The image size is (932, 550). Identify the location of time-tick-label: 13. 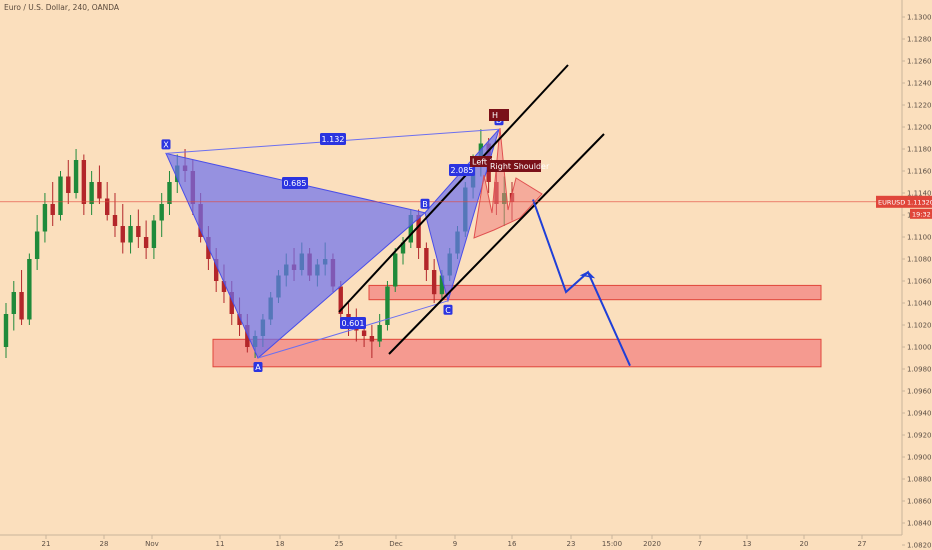
(747, 544).